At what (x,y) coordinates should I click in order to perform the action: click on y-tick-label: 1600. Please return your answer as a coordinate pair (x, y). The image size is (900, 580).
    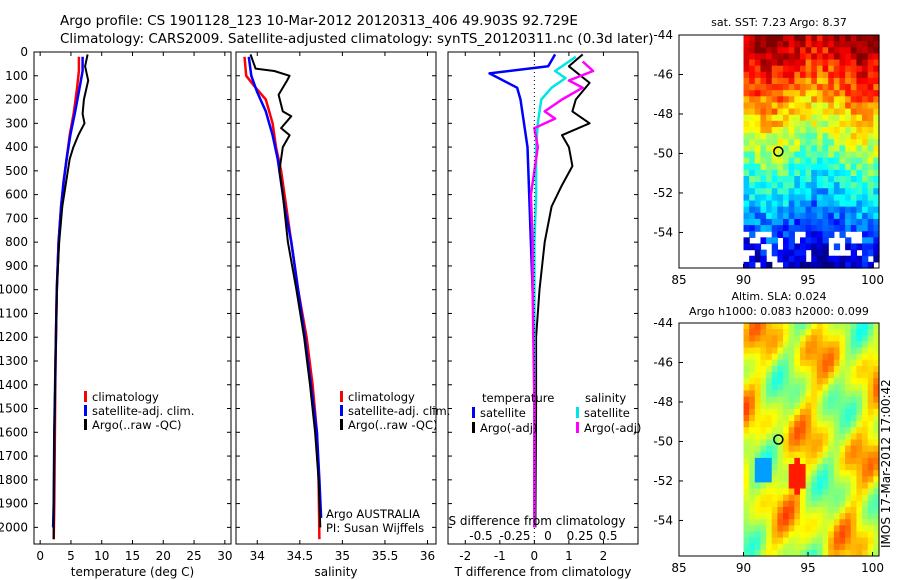
    Looking at the image, I should click on (14, 432).